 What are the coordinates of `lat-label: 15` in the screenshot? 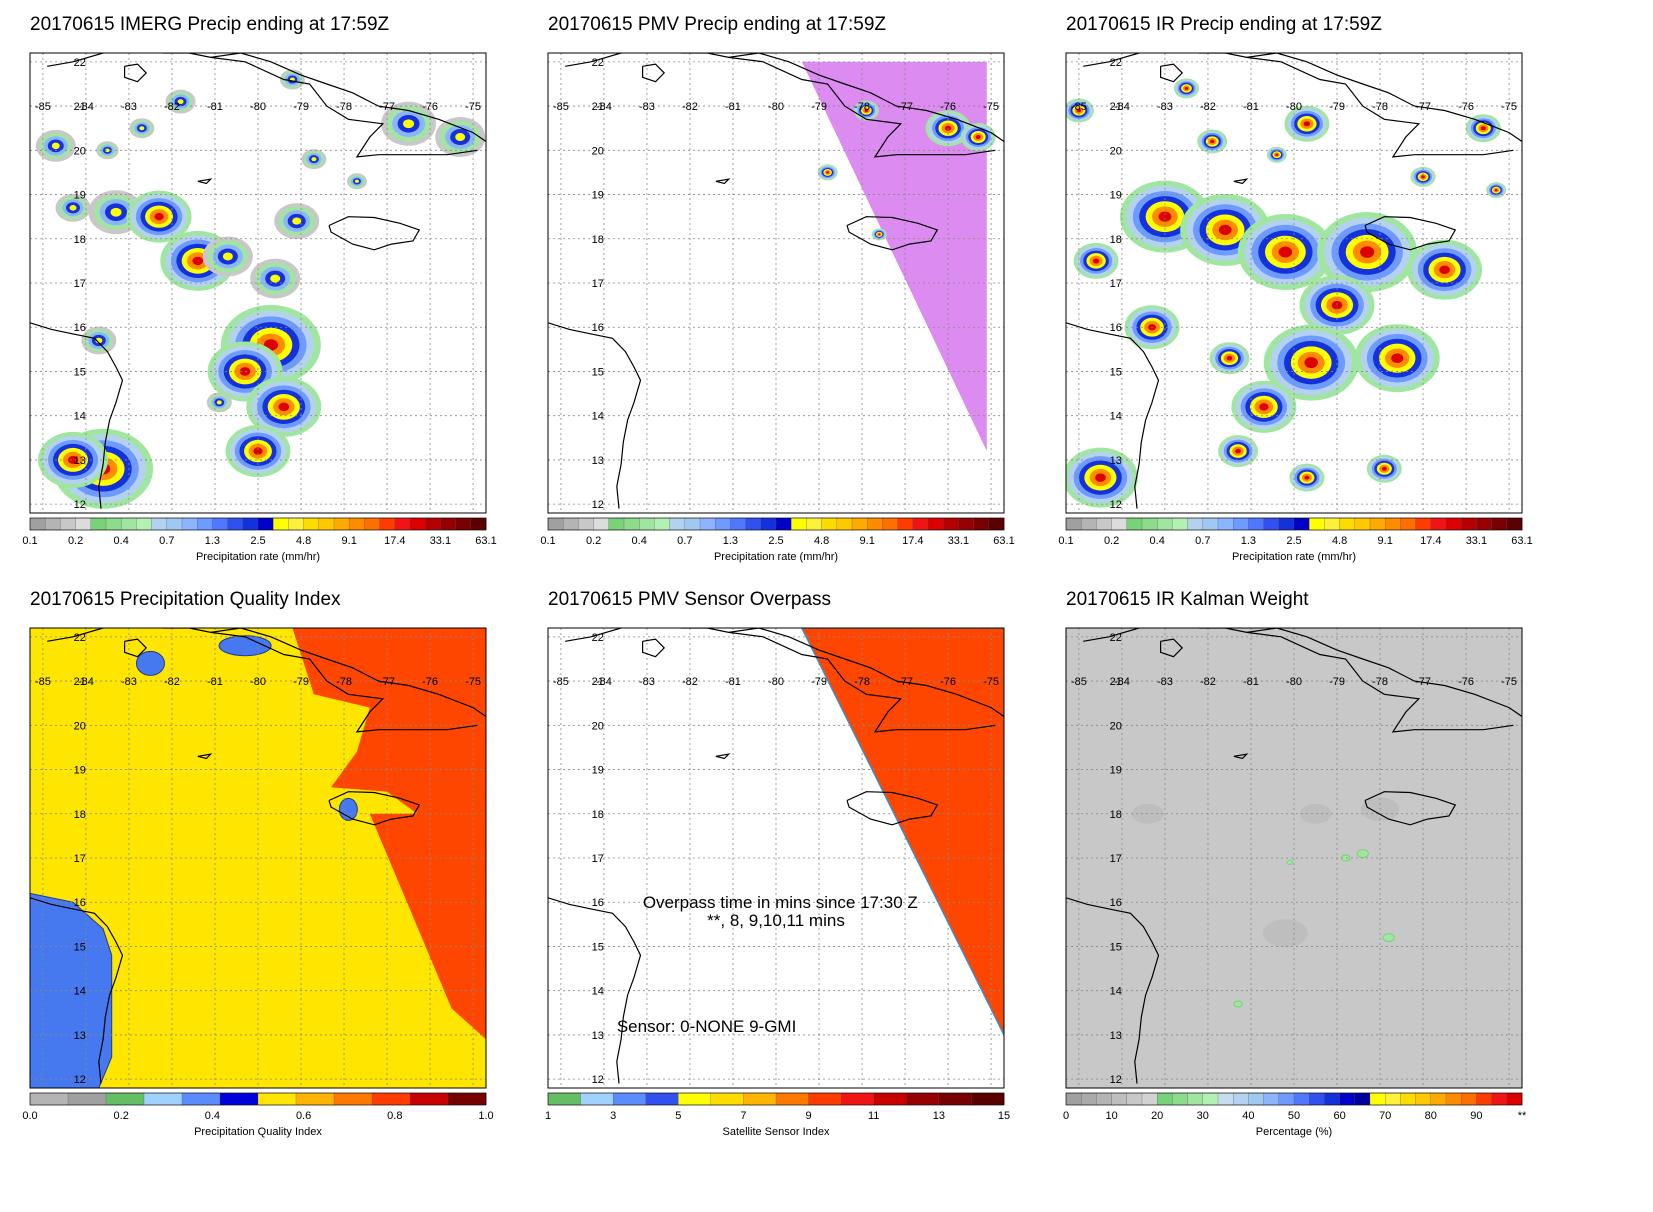 It's located at (598, 947).